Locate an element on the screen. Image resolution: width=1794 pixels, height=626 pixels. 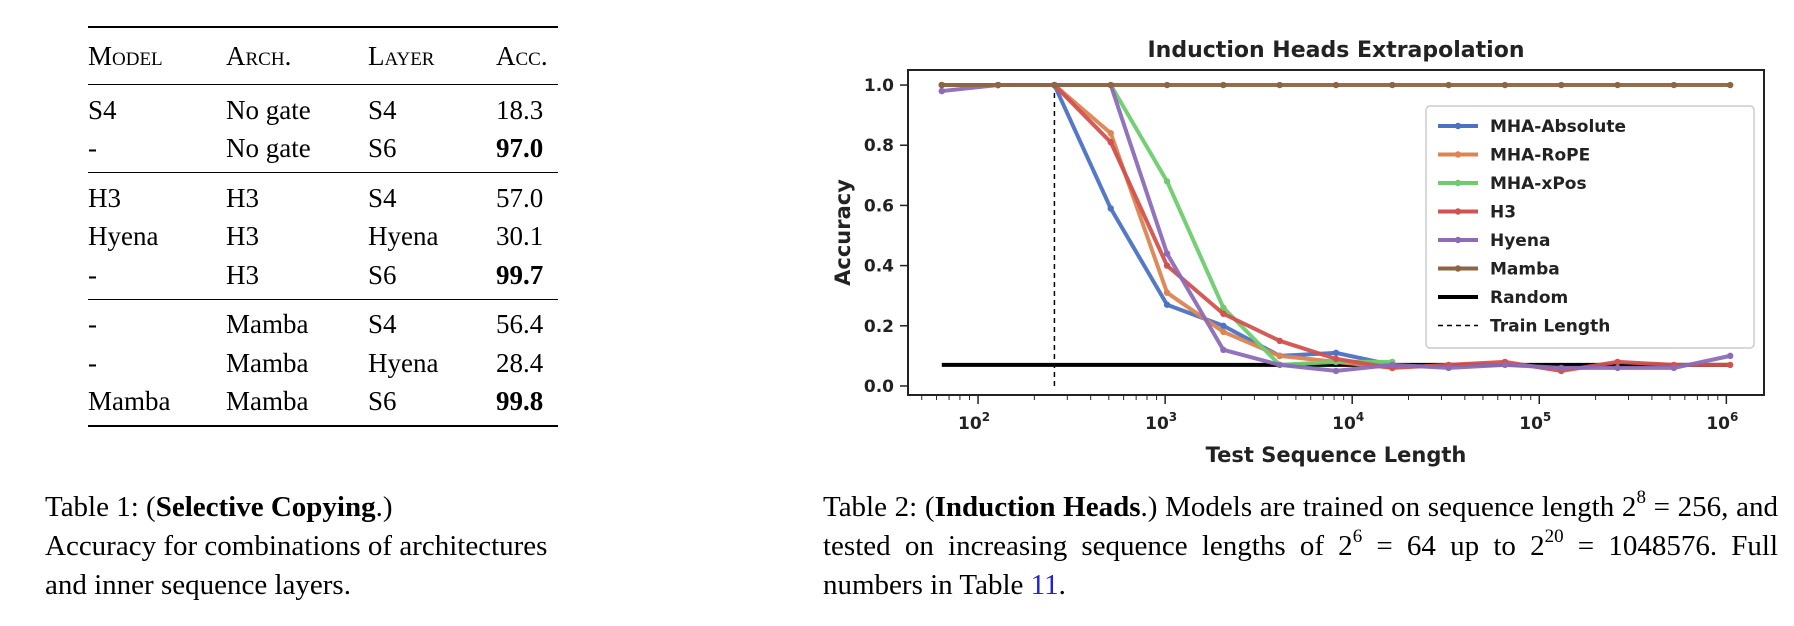
table-row: H3 H3 S4 57.0 is located at coordinates (323, 195).